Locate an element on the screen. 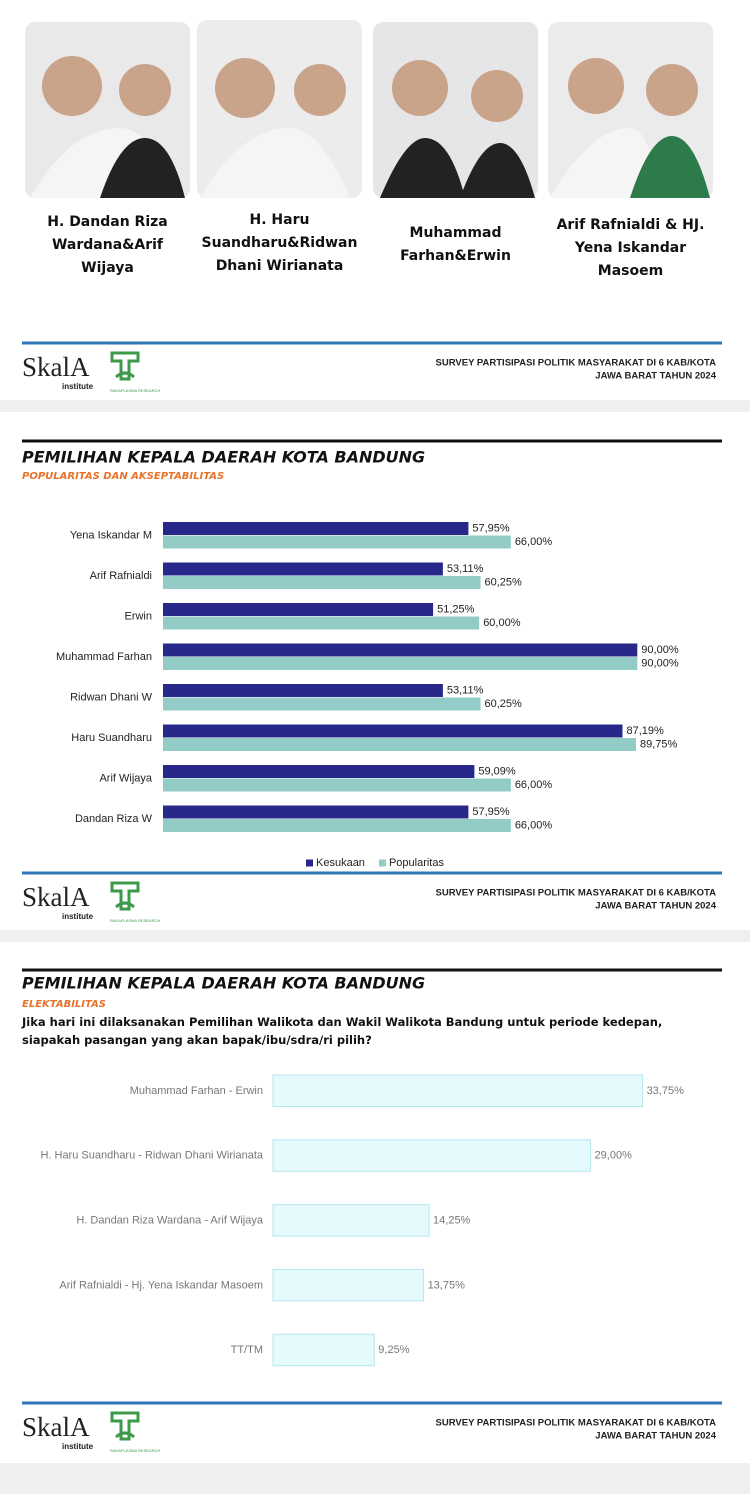  value-label: 60,00% is located at coordinates (502, 623).